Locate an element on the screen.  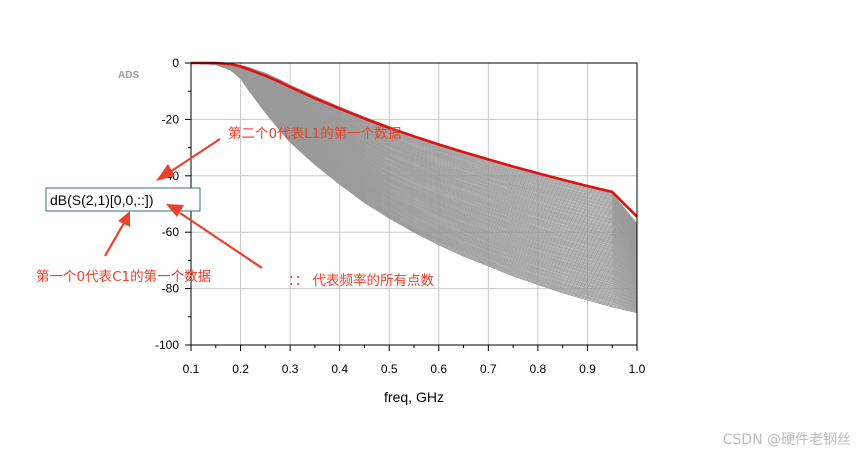
arrow-to-first-zero is located at coordinates (117, 234).